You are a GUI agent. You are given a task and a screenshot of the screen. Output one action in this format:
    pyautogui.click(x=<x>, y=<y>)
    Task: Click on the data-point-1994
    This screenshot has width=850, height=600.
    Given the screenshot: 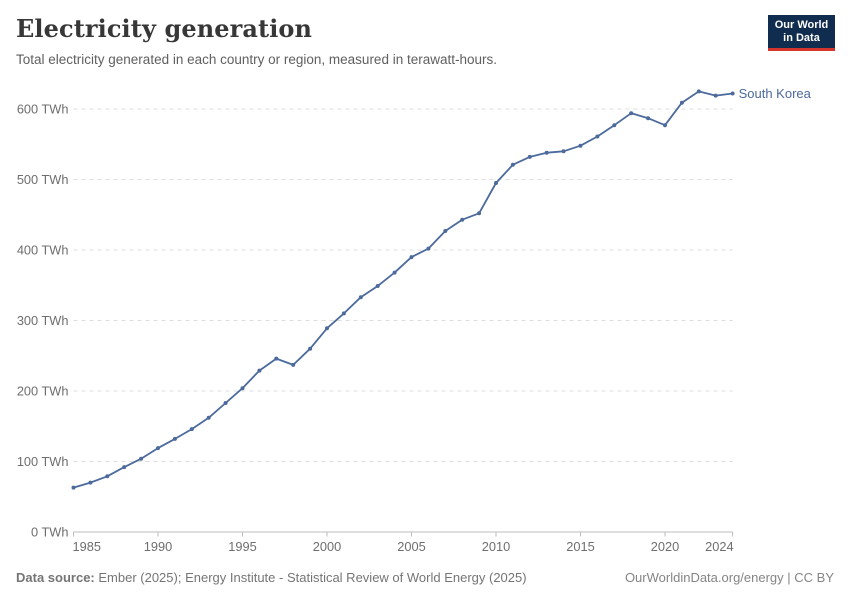 What is the action you would take?
    pyautogui.click(x=225, y=403)
    